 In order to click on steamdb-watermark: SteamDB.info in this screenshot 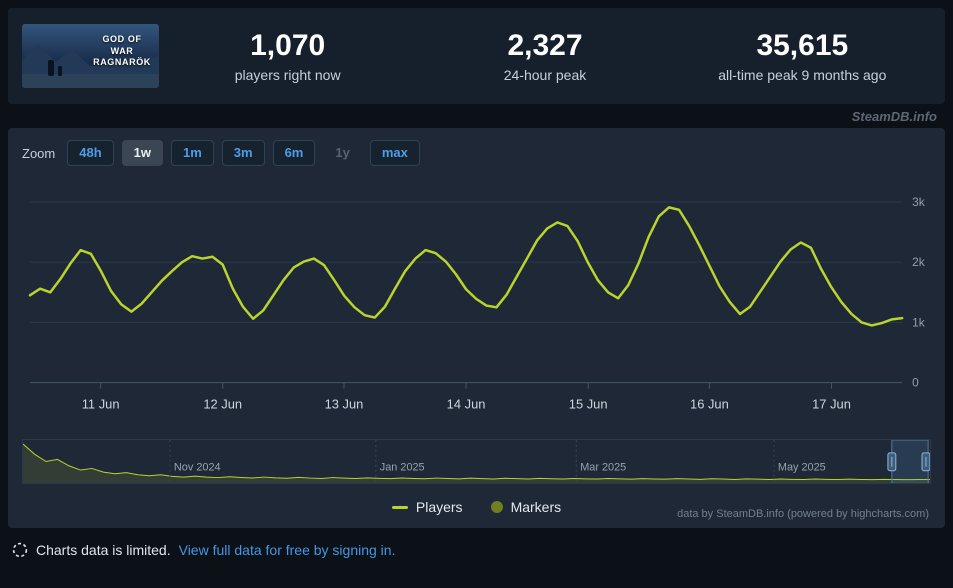, I will do `click(894, 116)`.